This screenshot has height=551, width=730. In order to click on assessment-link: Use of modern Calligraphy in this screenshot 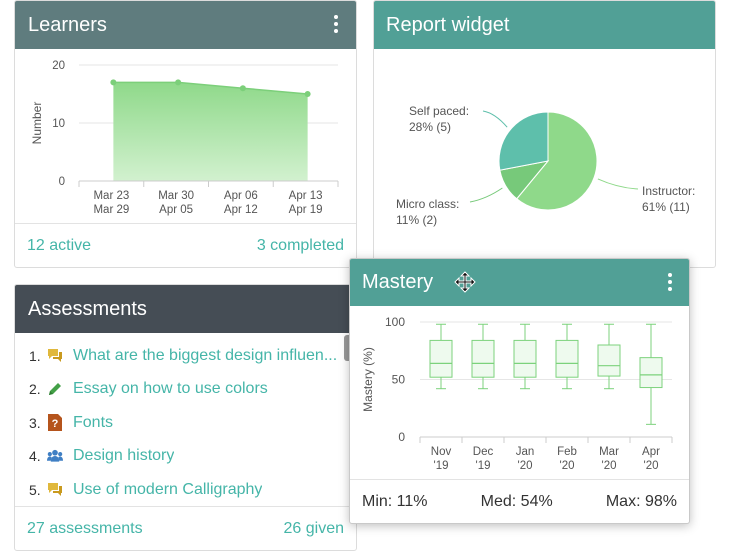, I will do `click(168, 489)`.